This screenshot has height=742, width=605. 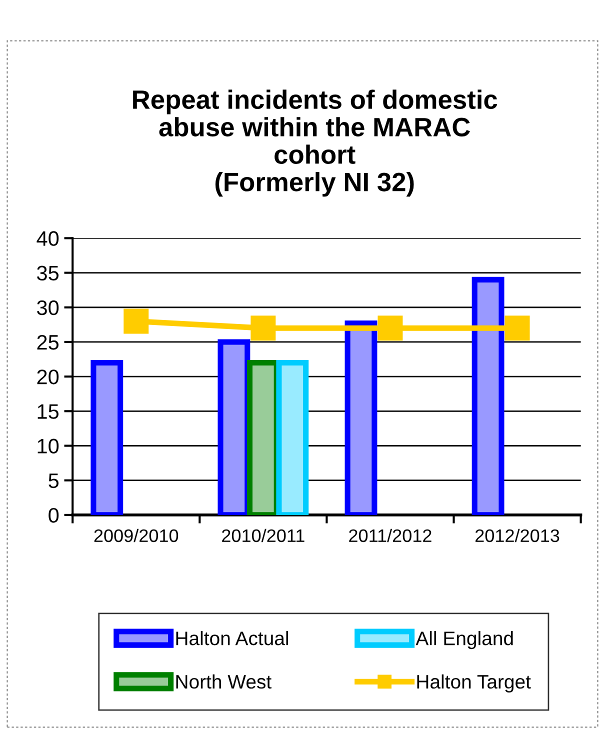 What do you see at coordinates (53, 515) in the screenshot?
I see `y-tick-label: 0` at bounding box center [53, 515].